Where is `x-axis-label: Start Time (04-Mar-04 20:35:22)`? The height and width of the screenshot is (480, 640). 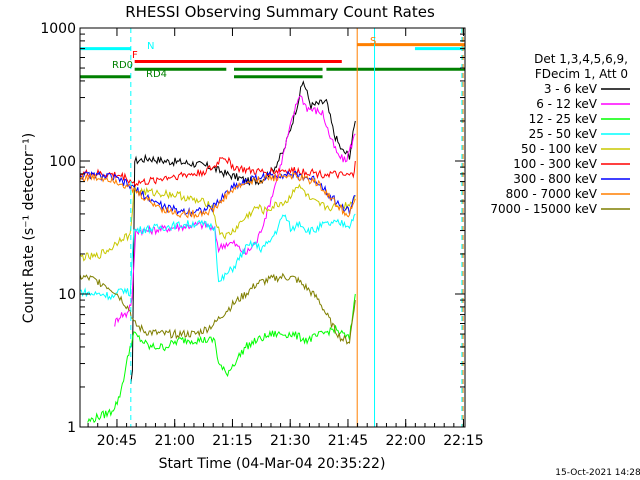
x-axis-label: Start Time (04-Mar-04 20:35:22) is located at coordinates (272, 464).